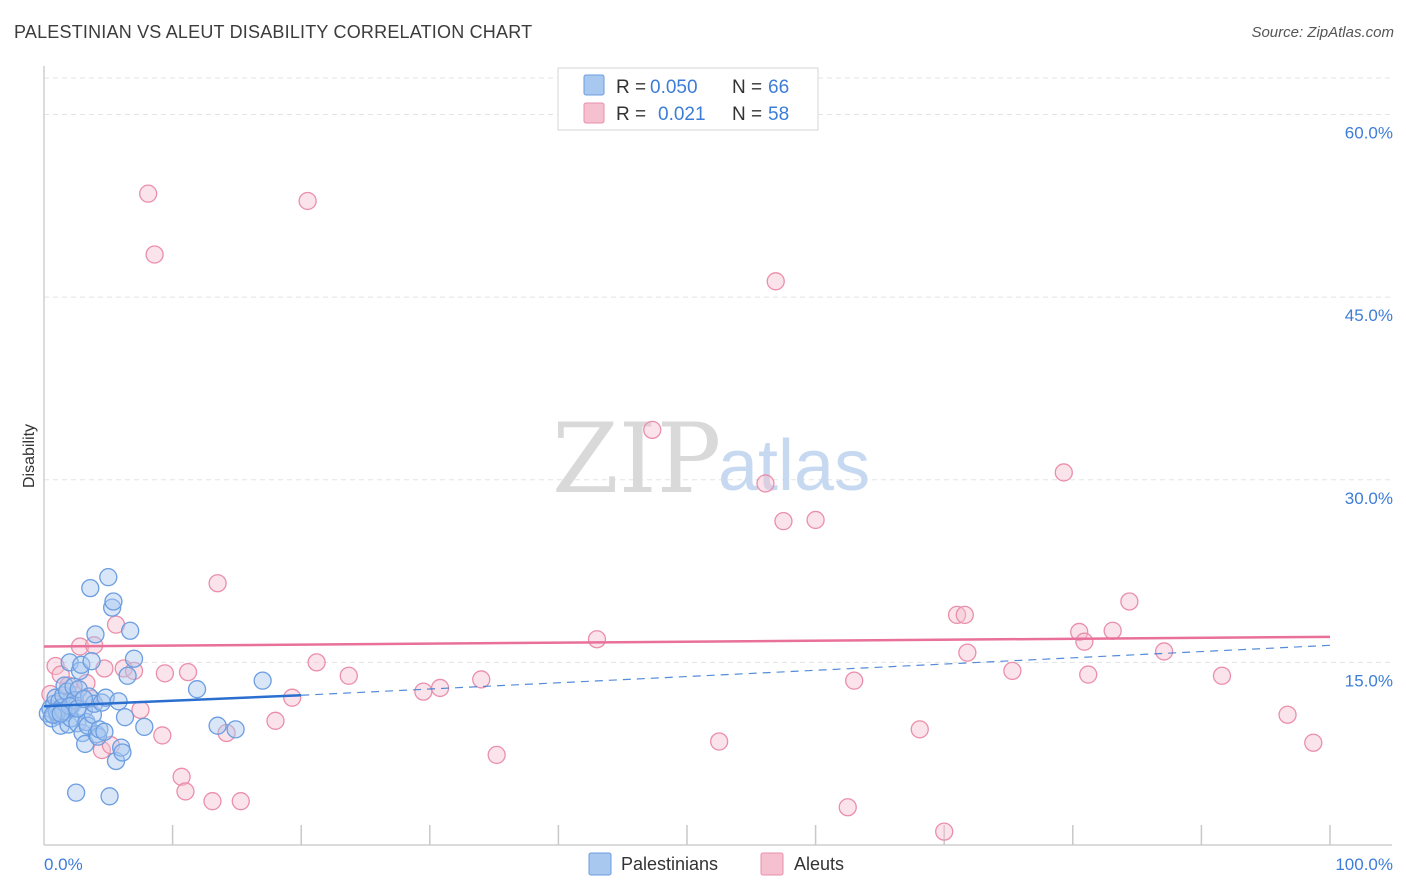 This screenshot has height=892, width=1406. I want to click on legend-n-value-1: 58, so click(778, 114).